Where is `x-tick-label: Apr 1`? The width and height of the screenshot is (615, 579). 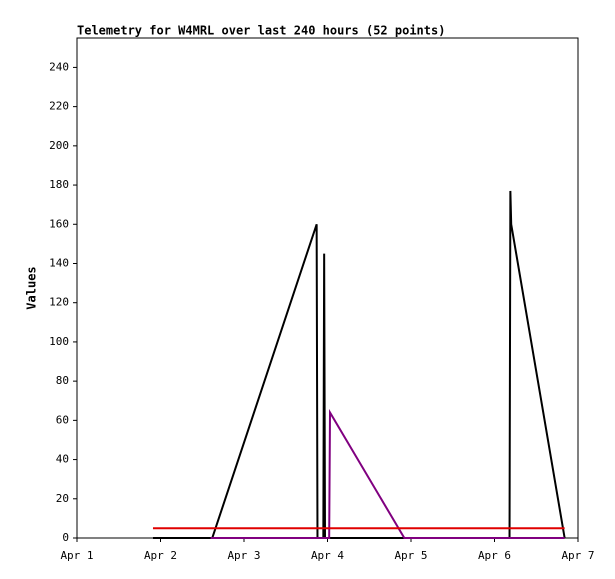
x-tick-label: Apr 1 is located at coordinates (76, 555).